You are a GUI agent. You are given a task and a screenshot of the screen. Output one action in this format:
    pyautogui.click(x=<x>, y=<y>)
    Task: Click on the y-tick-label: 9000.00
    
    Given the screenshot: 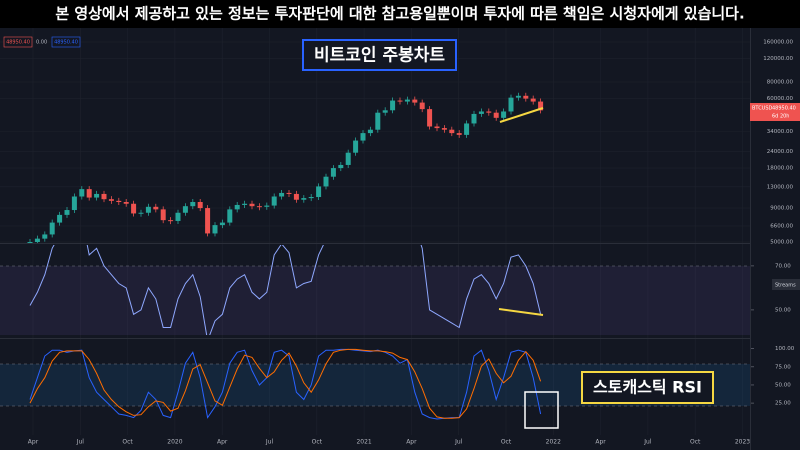 What is the action you would take?
    pyautogui.click(x=781, y=209)
    